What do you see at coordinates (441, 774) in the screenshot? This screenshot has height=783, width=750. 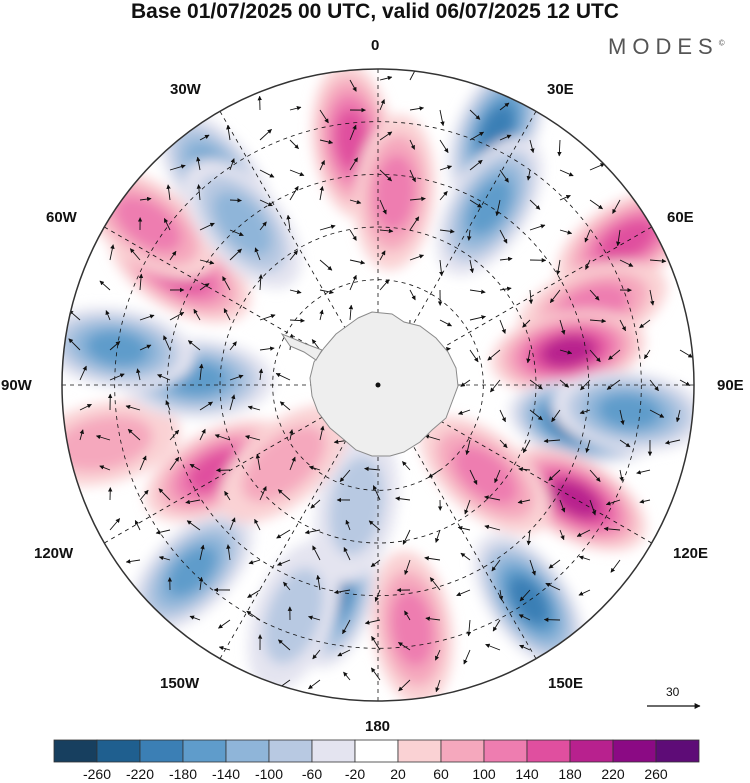 I see `colorbar-label-8: 60` at bounding box center [441, 774].